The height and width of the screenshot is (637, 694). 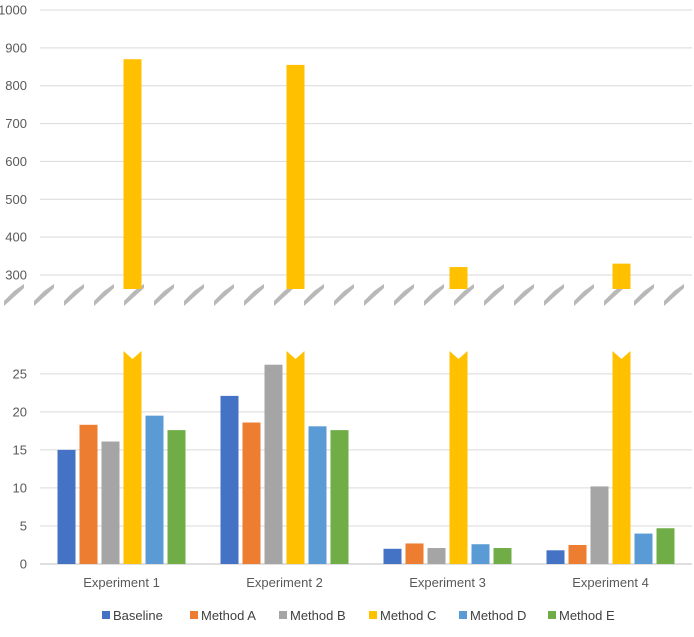 I want to click on legend-label: Method D, so click(x=498, y=615).